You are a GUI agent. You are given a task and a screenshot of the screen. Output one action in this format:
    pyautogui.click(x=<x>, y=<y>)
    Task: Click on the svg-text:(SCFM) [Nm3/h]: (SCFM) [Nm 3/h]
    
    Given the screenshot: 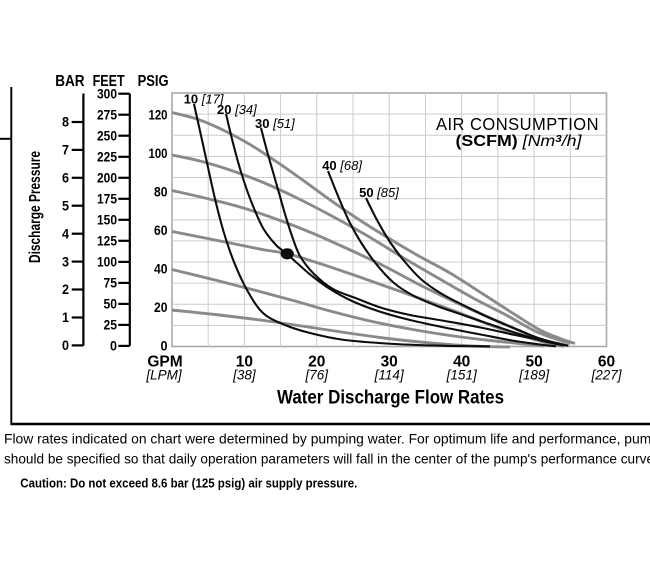 What is the action you would take?
    pyautogui.click(x=519, y=141)
    